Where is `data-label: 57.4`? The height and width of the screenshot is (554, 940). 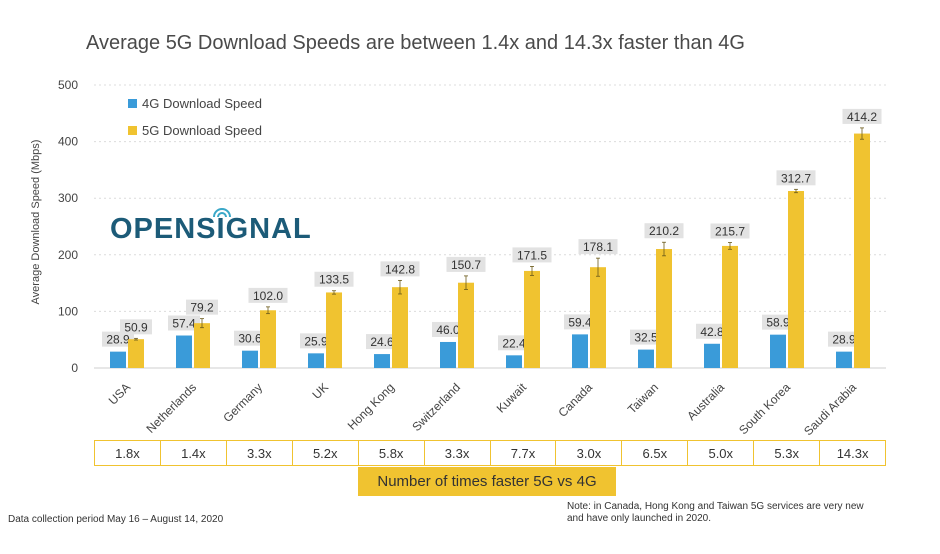 data-label: 57.4 is located at coordinates (184, 324).